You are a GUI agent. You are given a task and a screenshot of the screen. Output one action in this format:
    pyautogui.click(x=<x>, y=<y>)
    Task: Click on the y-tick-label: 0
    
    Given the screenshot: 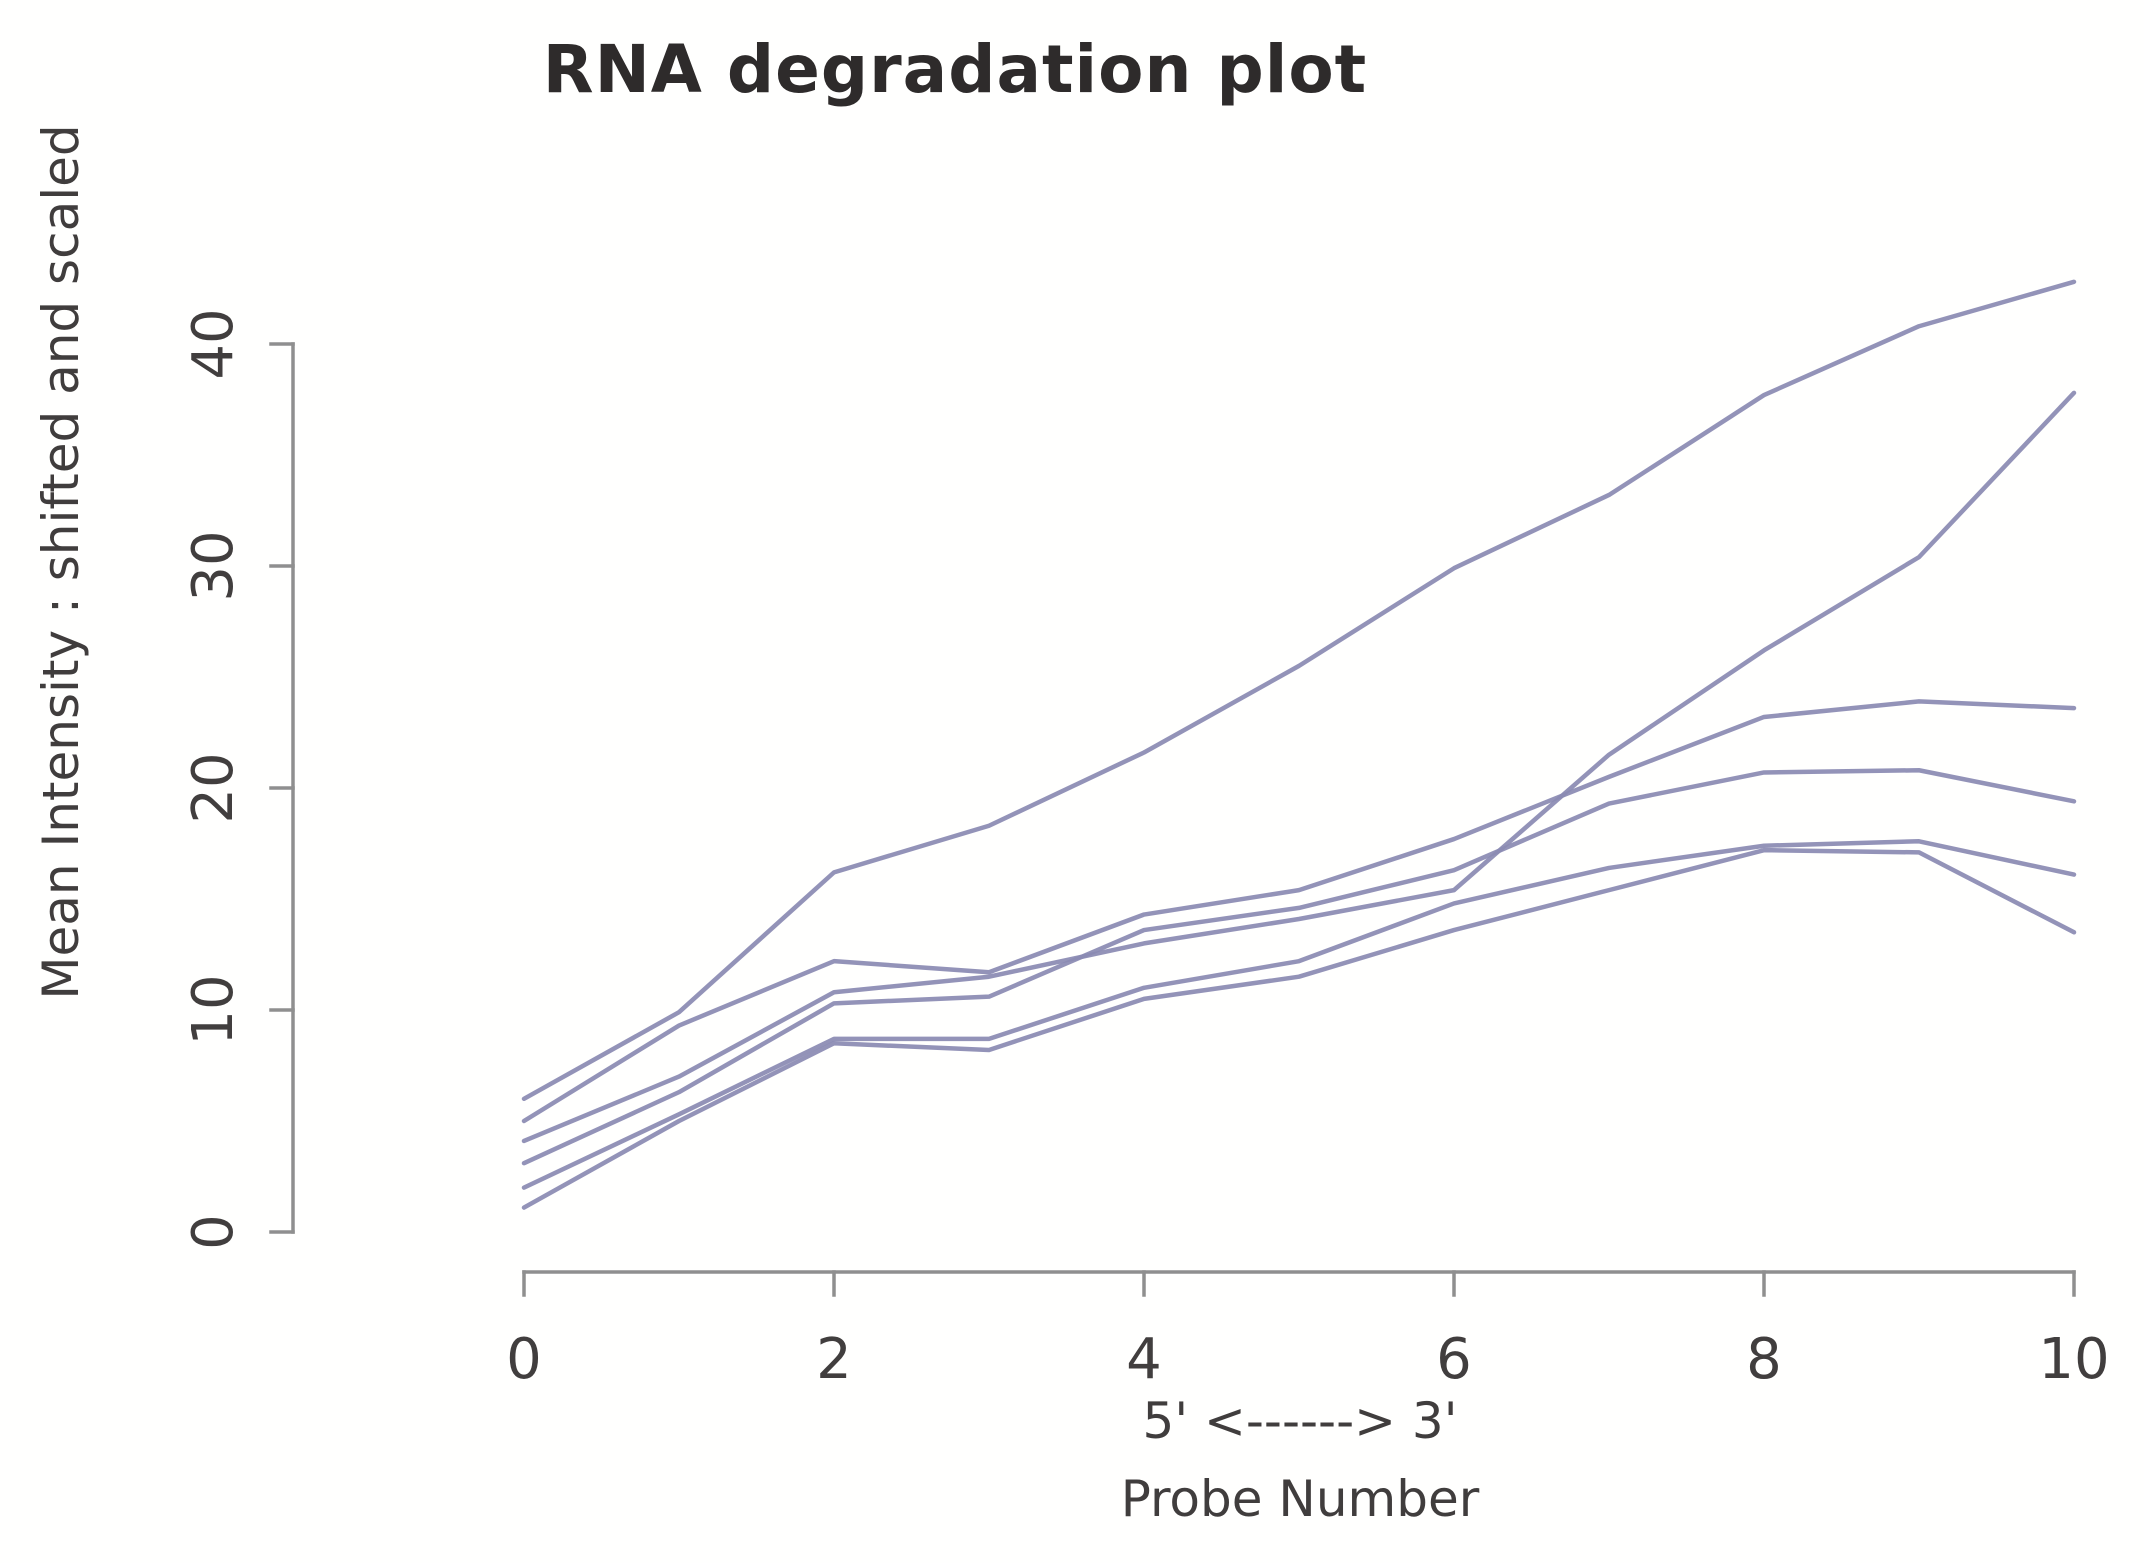 What is the action you would take?
    pyautogui.click(x=213, y=1232)
    